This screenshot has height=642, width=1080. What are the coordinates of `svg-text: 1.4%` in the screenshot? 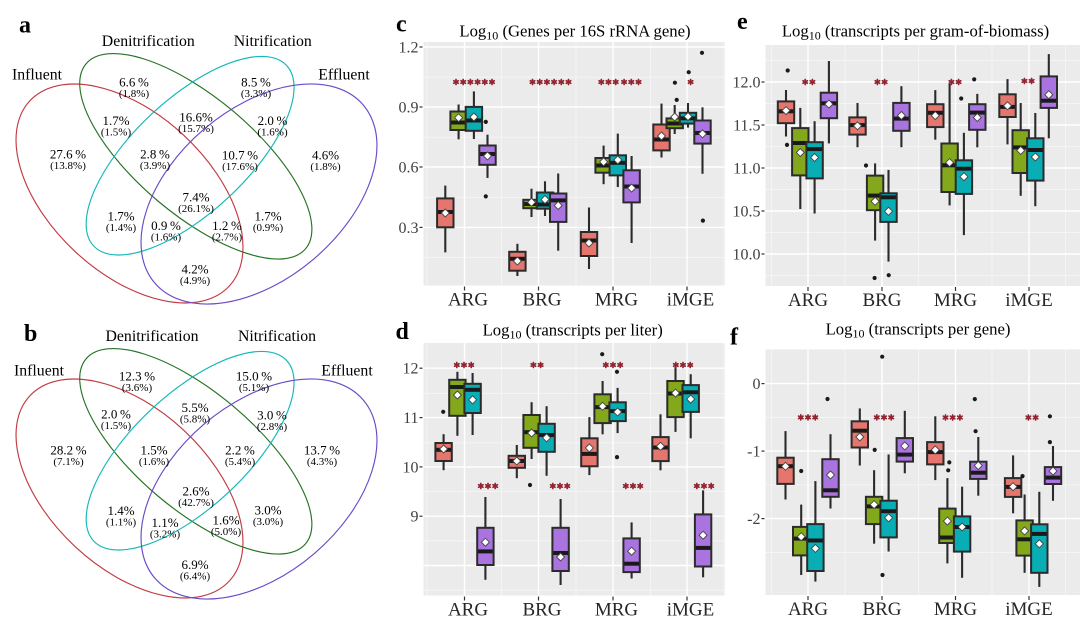 It's located at (120, 510).